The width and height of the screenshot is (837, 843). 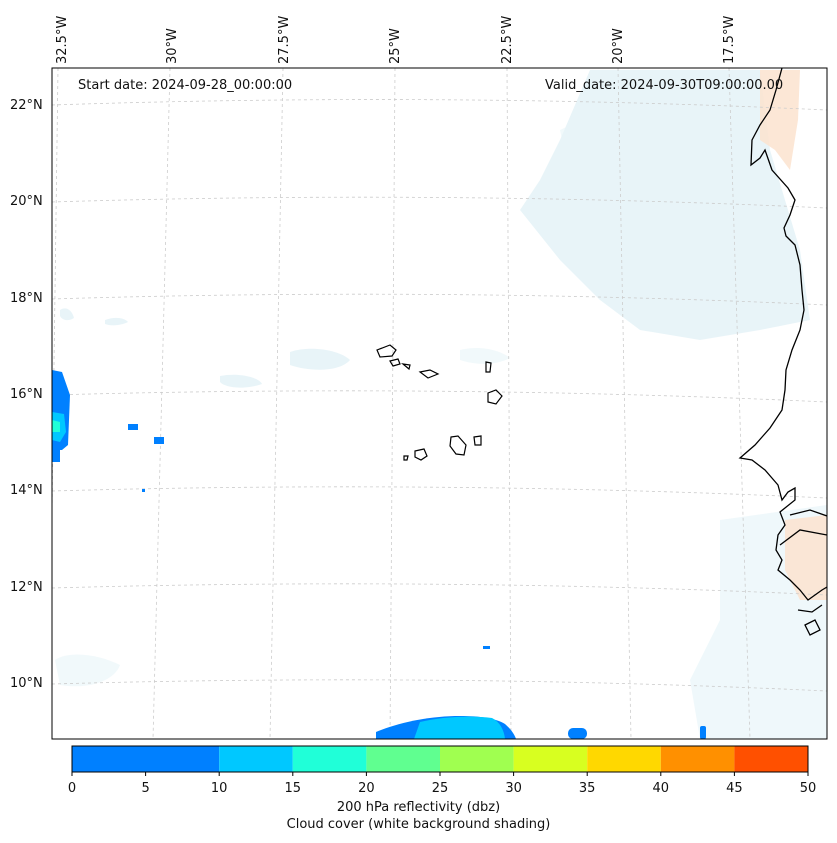 I want to click on lat-label: 14°N, so click(x=26, y=490).